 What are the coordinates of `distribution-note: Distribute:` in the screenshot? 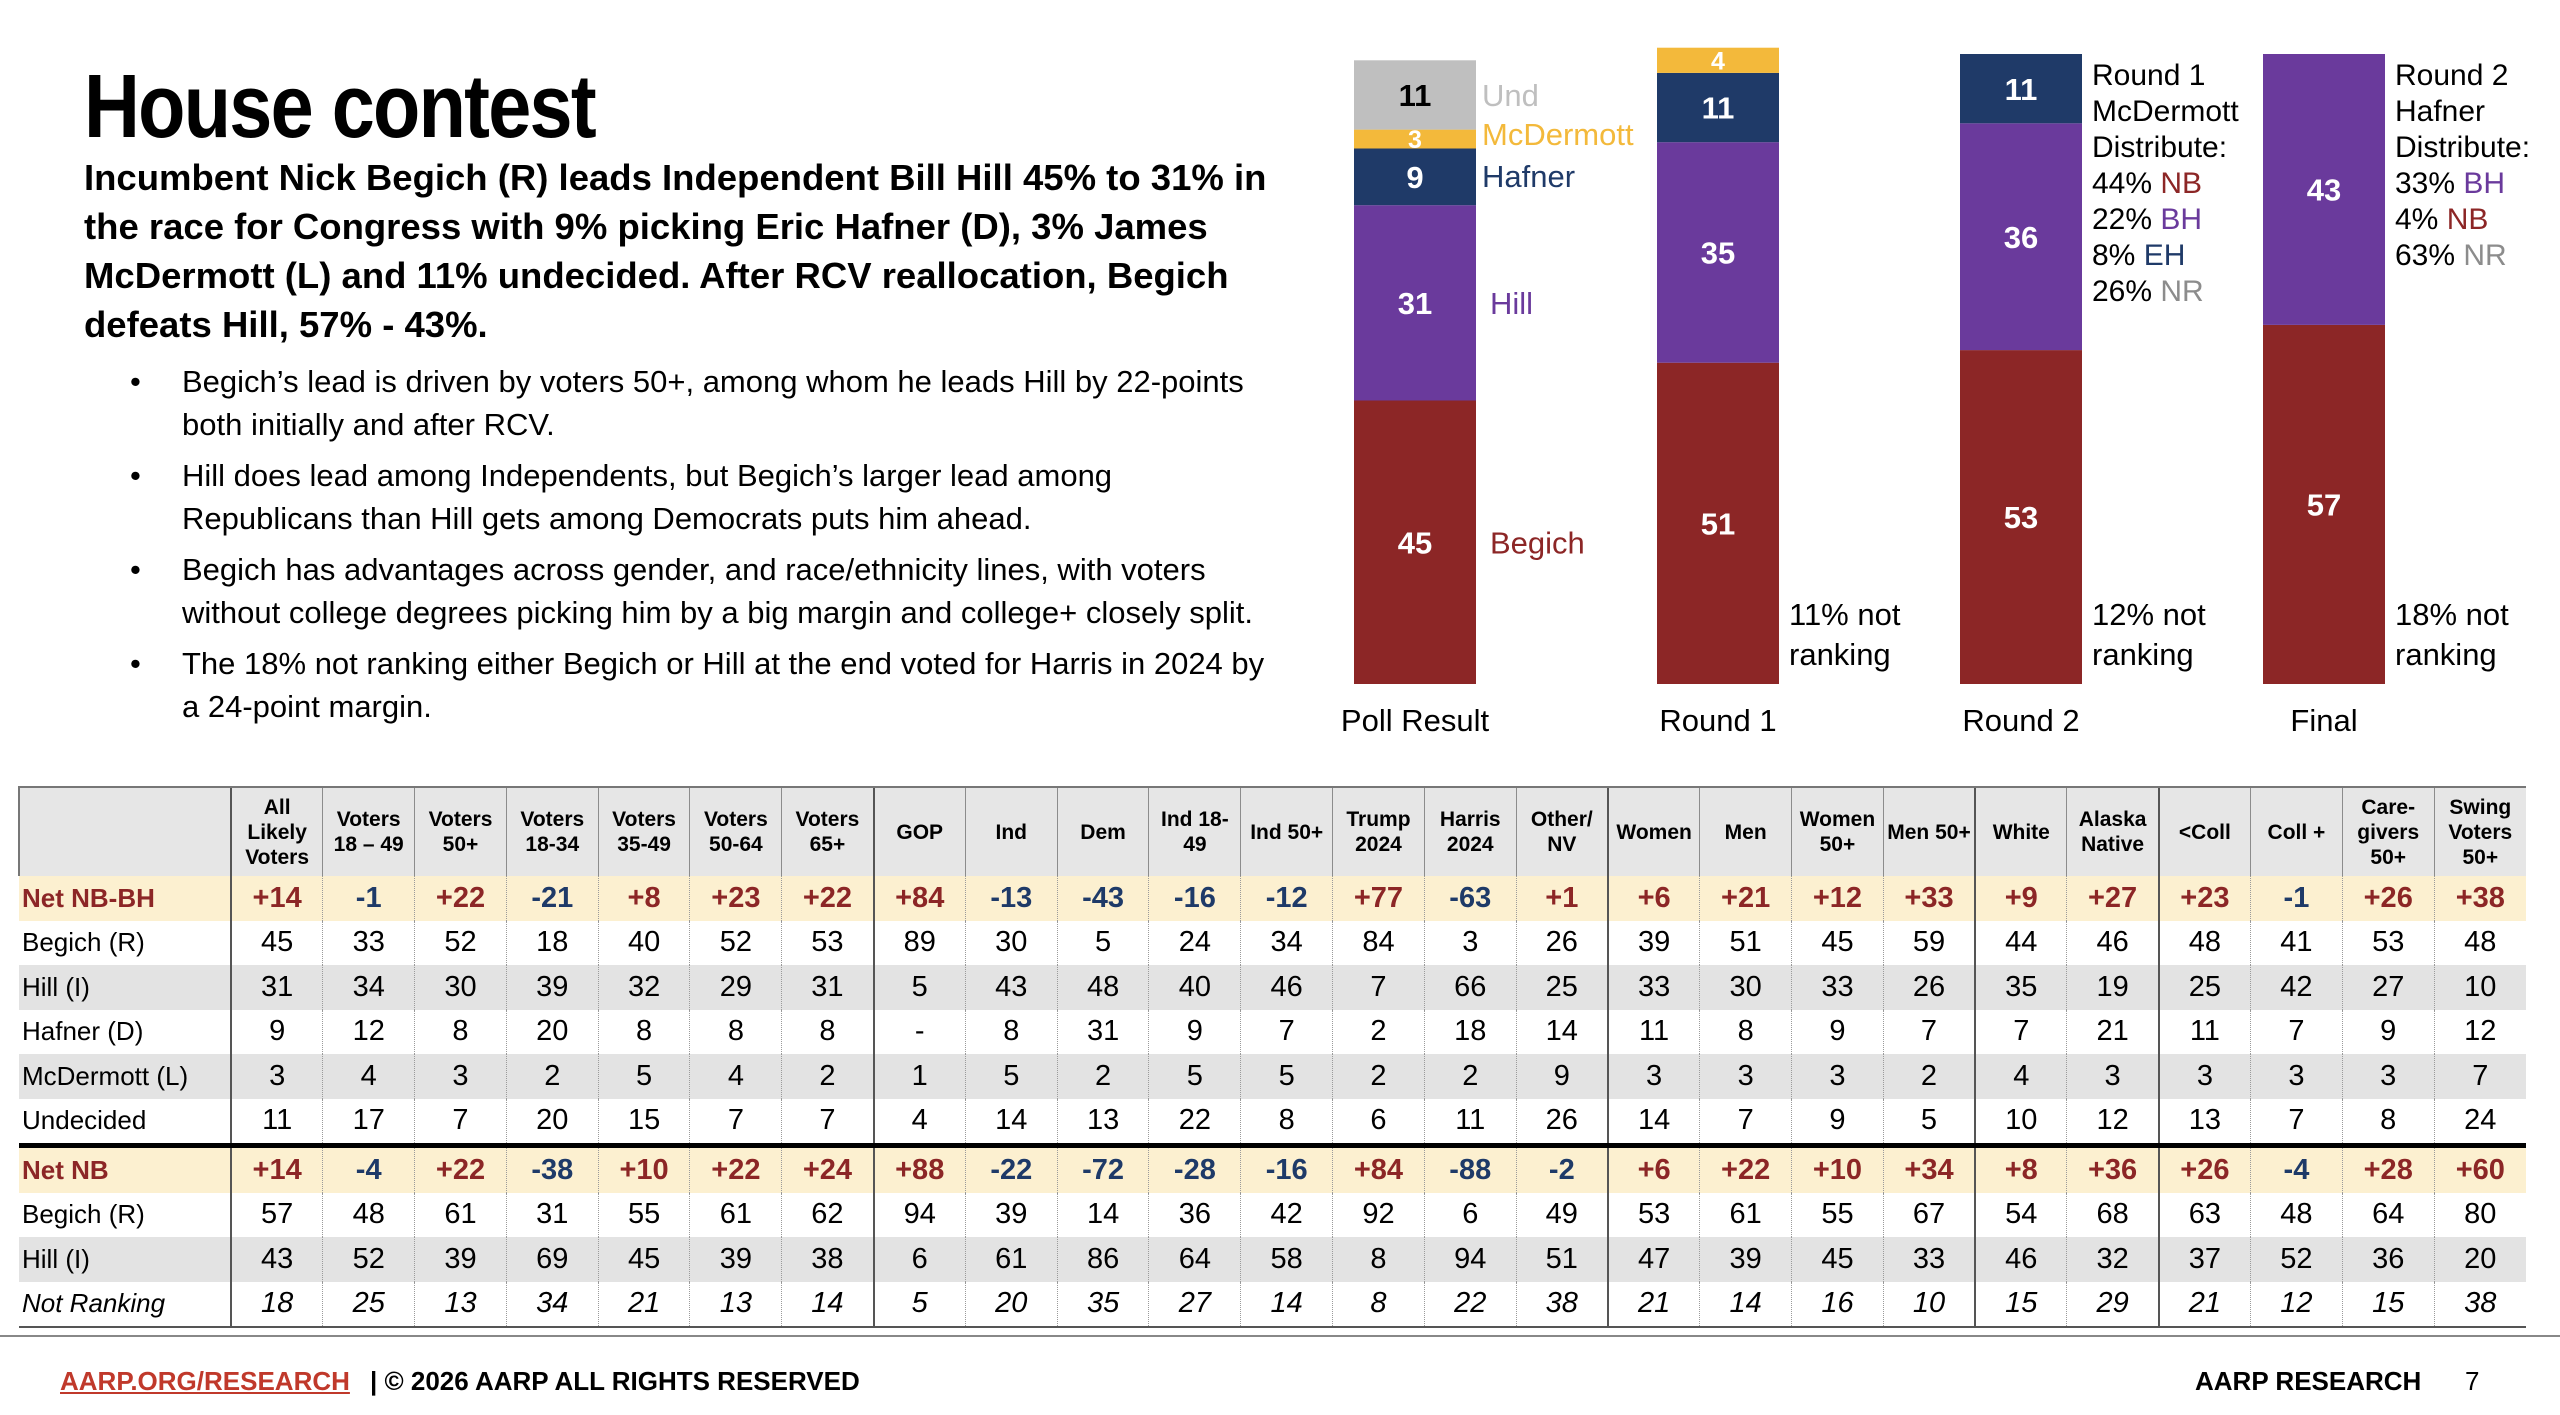 It's located at (2462, 147).